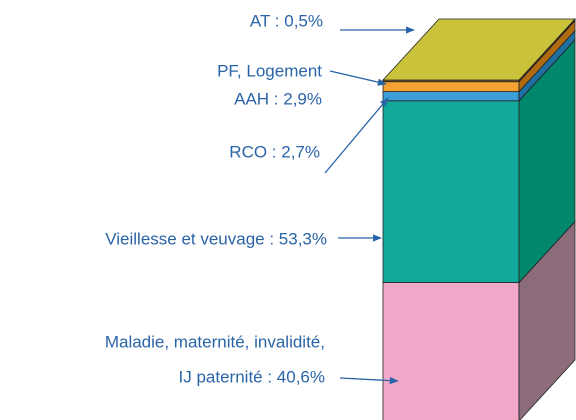 Image resolution: width=576 pixels, height=420 pixels. I want to click on segment-label: AAH : 2,9%, so click(278, 98).